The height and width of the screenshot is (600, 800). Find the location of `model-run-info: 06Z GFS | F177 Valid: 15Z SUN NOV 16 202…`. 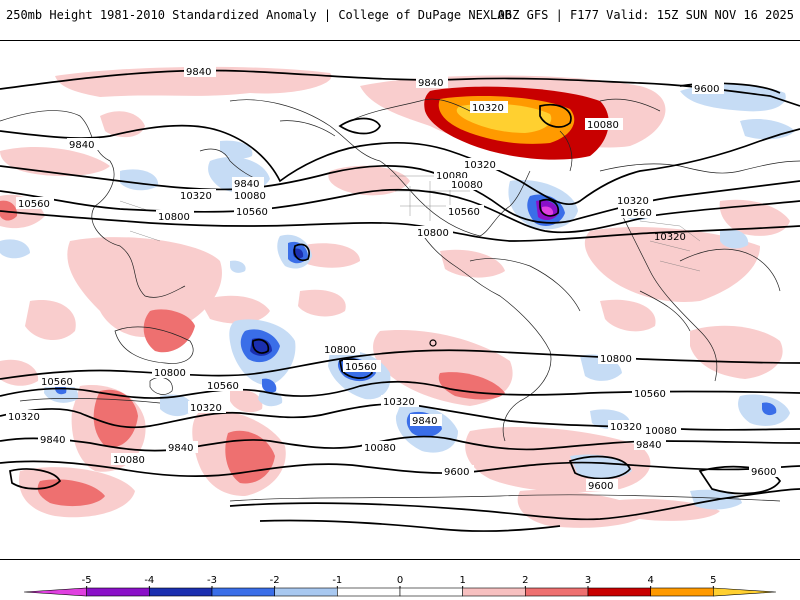

model-run-info: 06Z GFS | F177 Valid: 15Z SUN NOV 16 202… is located at coordinates (645, 15).